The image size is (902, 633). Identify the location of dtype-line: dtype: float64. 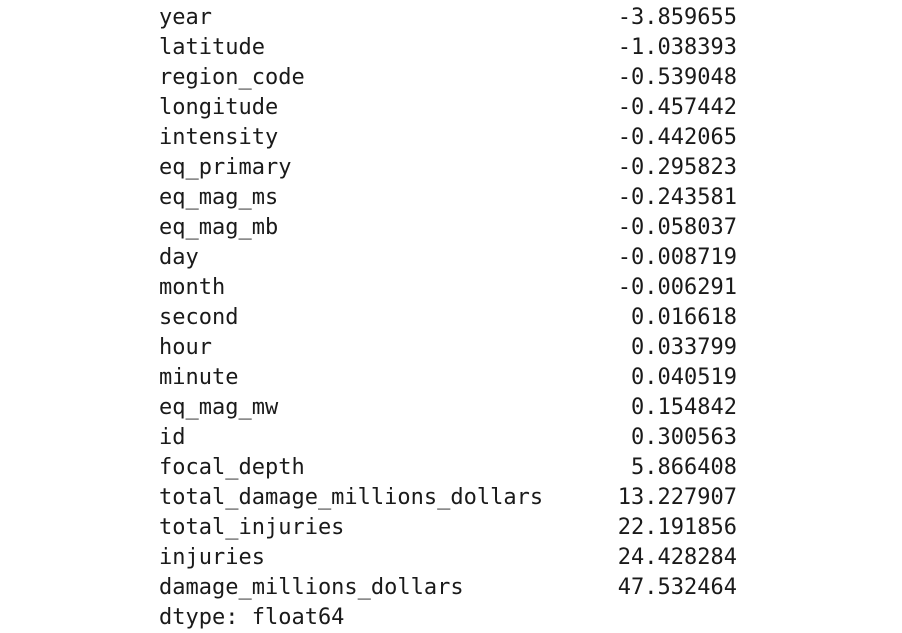
(252, 617).